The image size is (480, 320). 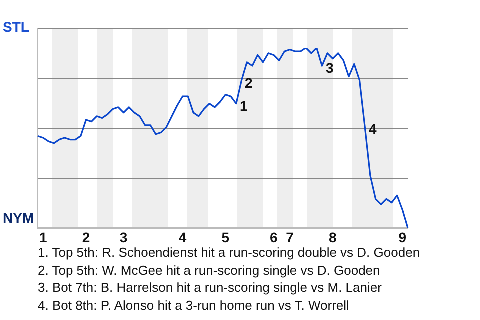 I want to click on x-tick-label: 8, so click(x=333, y=237).